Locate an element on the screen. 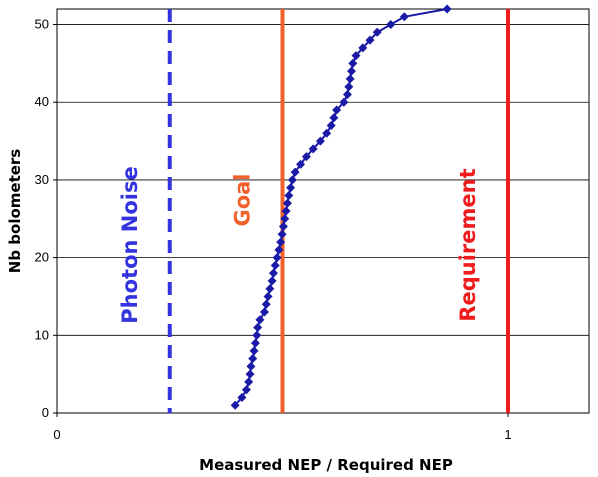 The width and height of the screenshot is (598, 477). requirement-label: Requirement is located at coordinates (468, 244).